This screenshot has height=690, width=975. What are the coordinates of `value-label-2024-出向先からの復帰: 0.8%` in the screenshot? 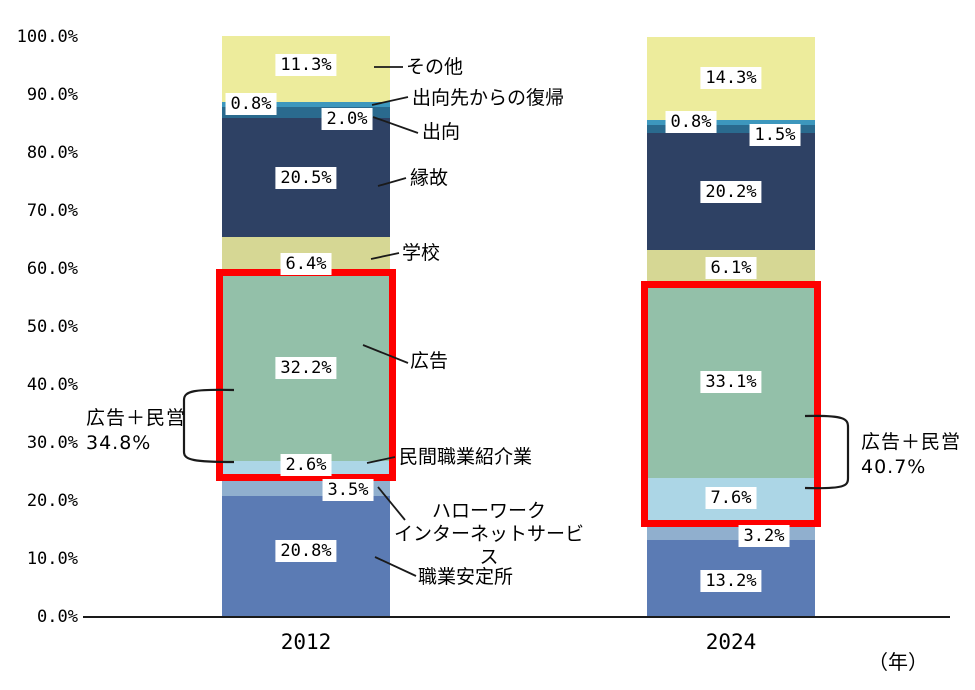 It's located at (691, 122).